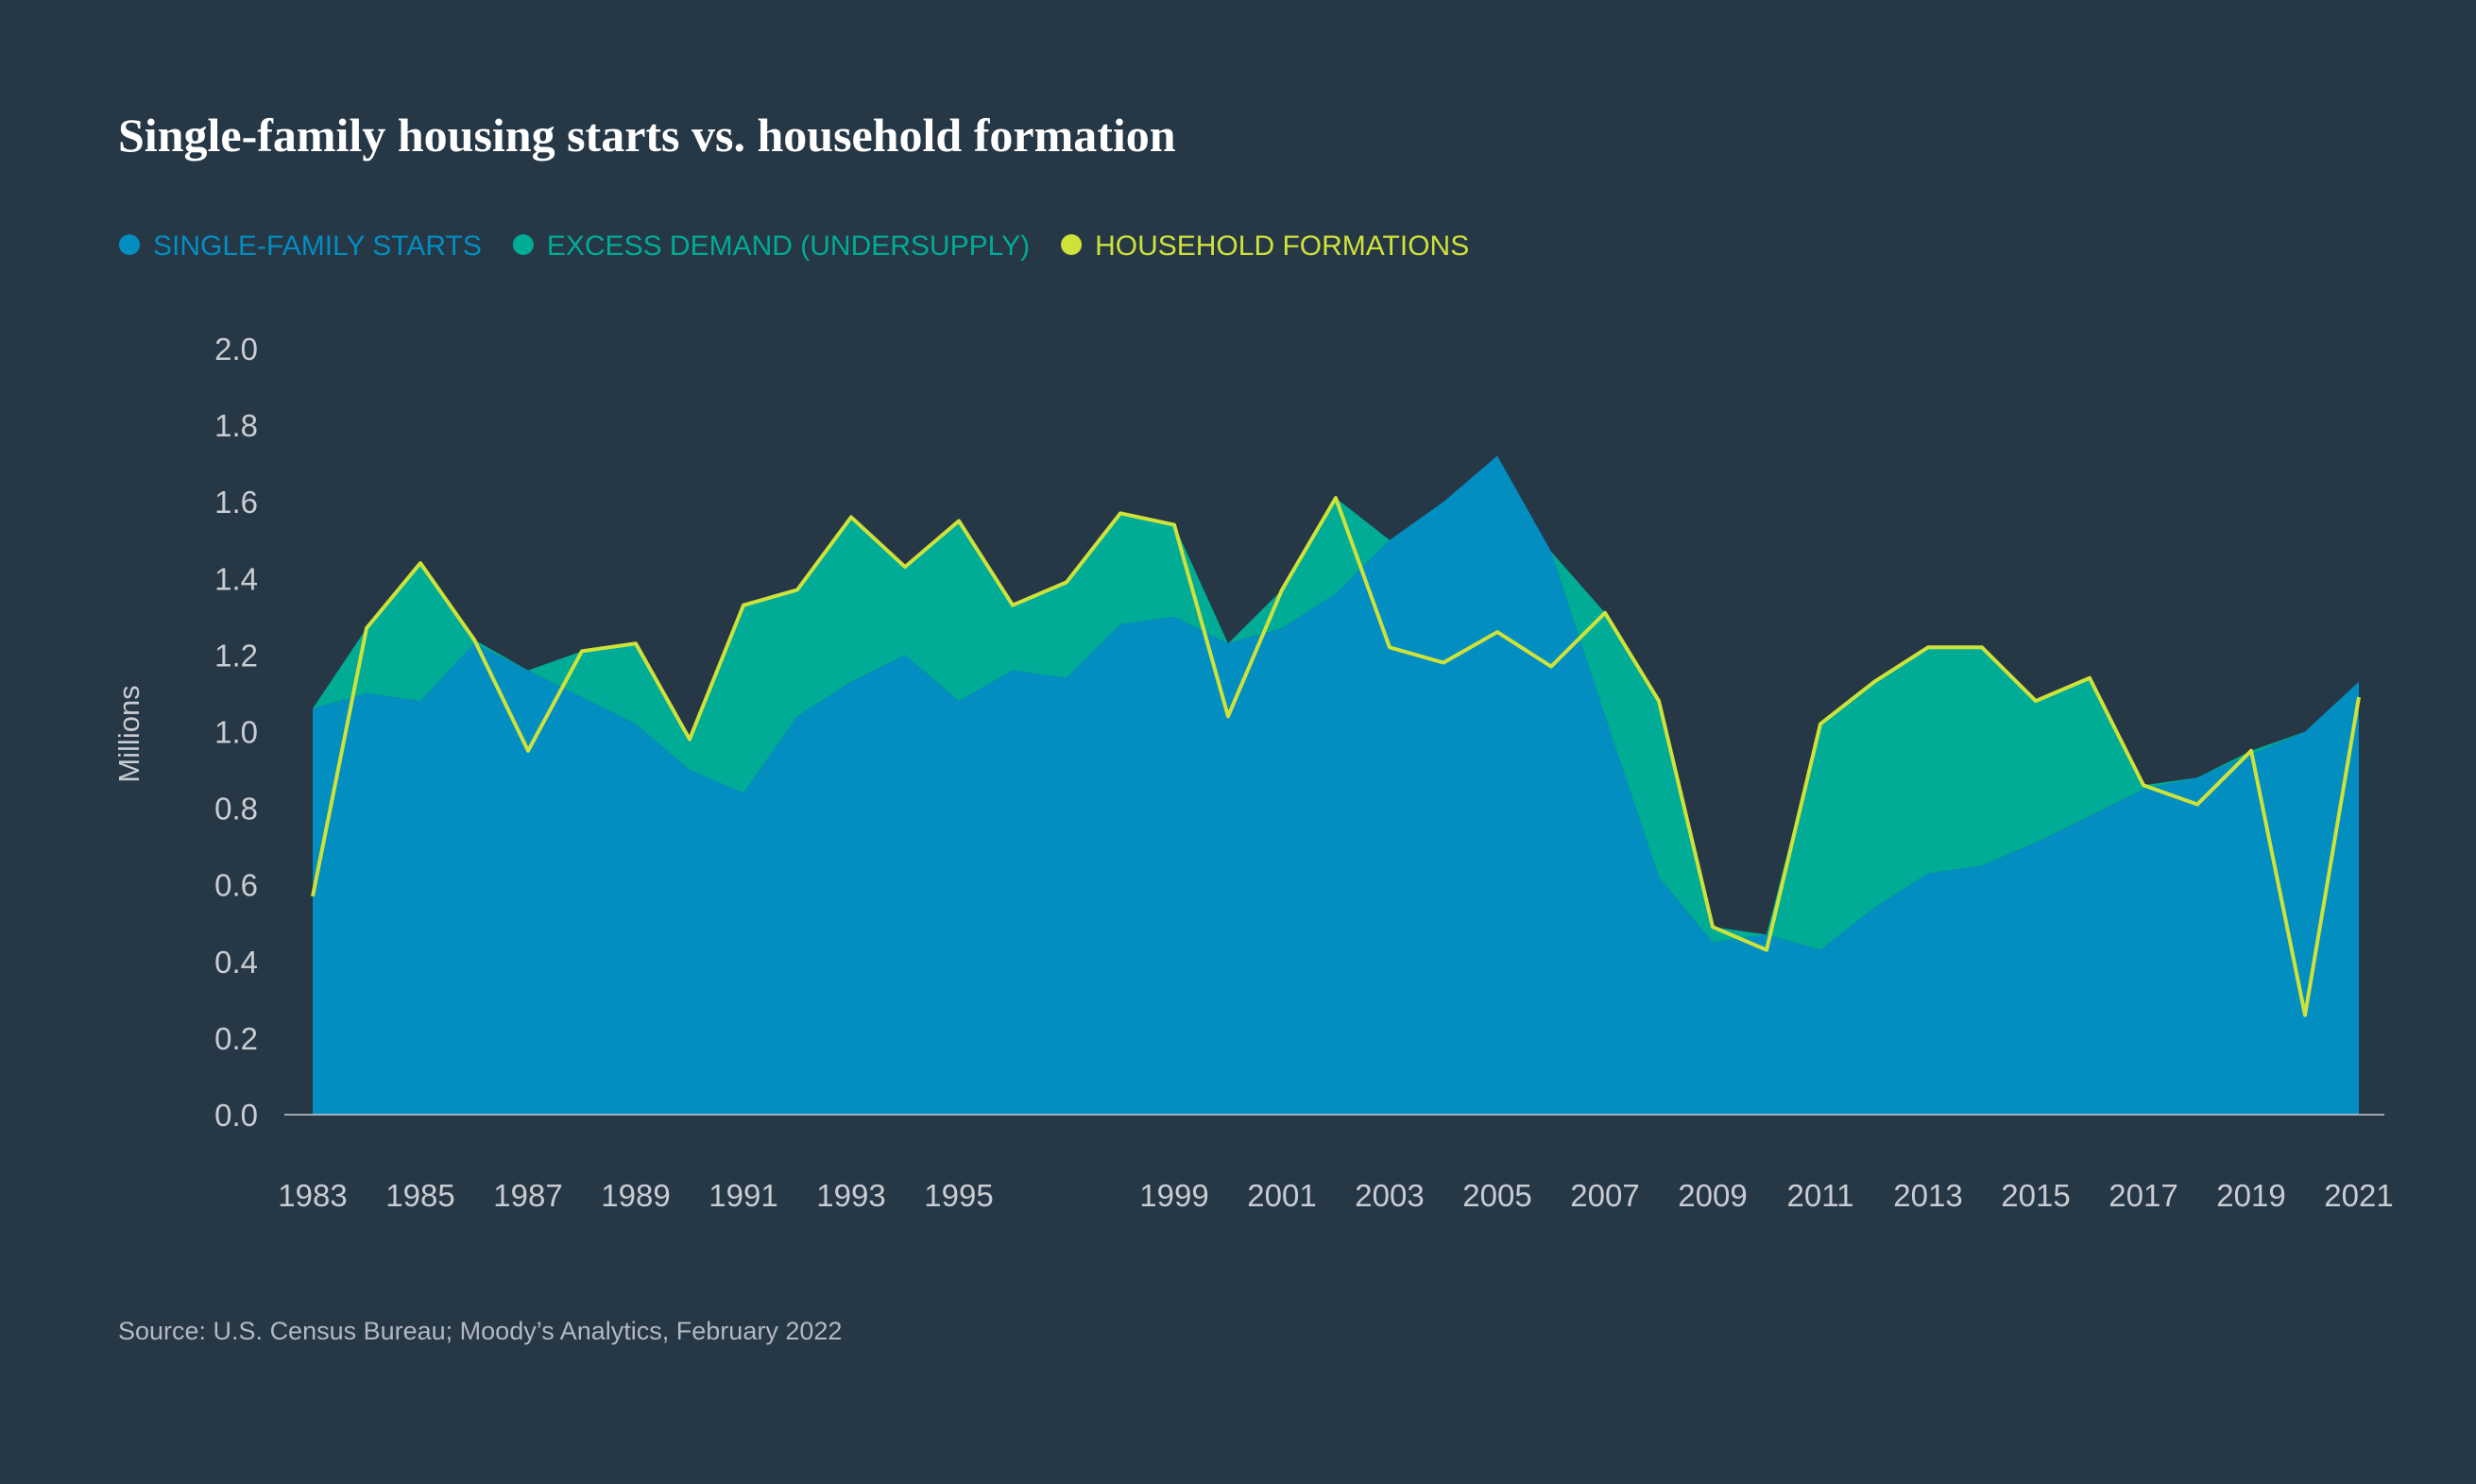  I want to click on y-tick-label: 0.6, so click(236, 886).